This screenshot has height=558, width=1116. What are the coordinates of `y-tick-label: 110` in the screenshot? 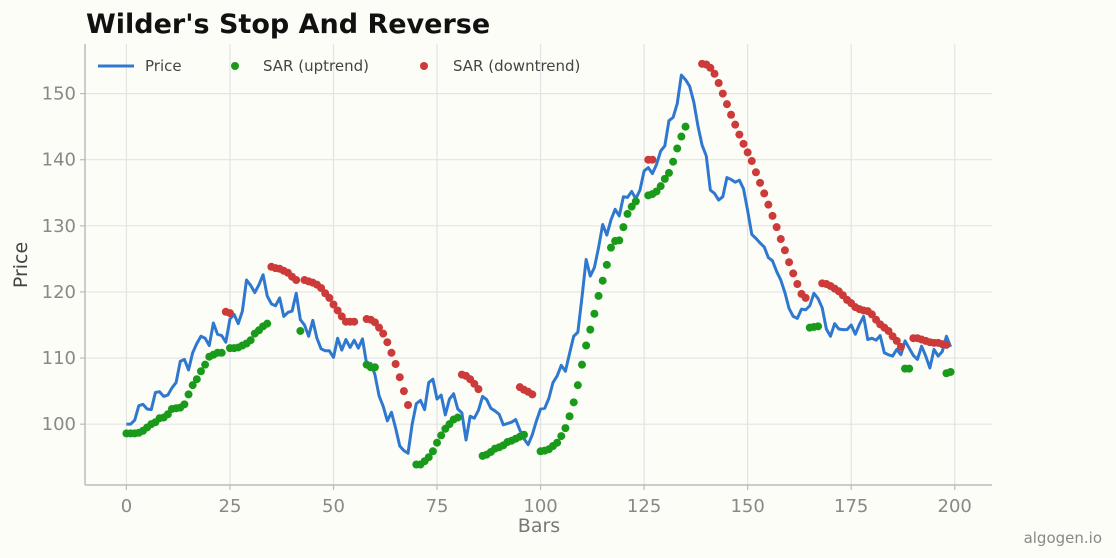 It's located at (59, 358).